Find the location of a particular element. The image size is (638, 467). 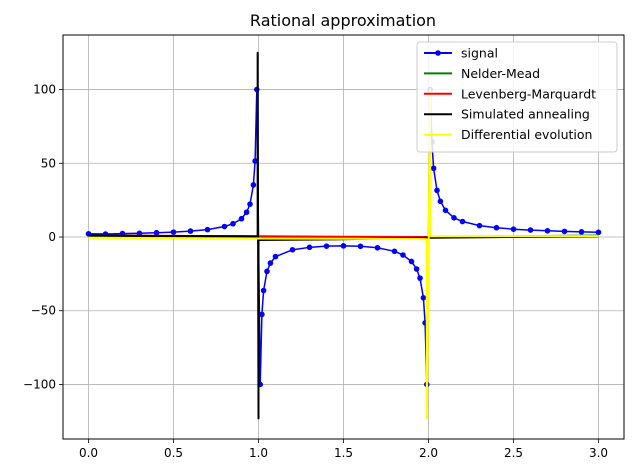

y-tick-label: 50 is located at coordinates (48, 163).